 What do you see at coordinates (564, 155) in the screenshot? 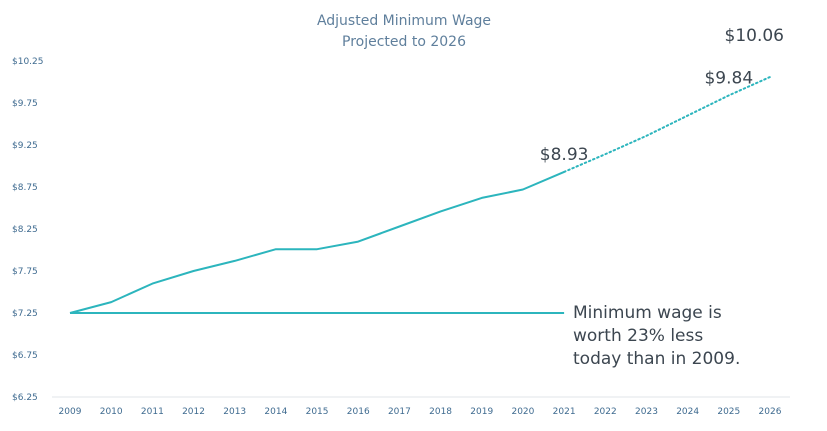
I see `data-label: $8.93` at bounding box center [564, 155].